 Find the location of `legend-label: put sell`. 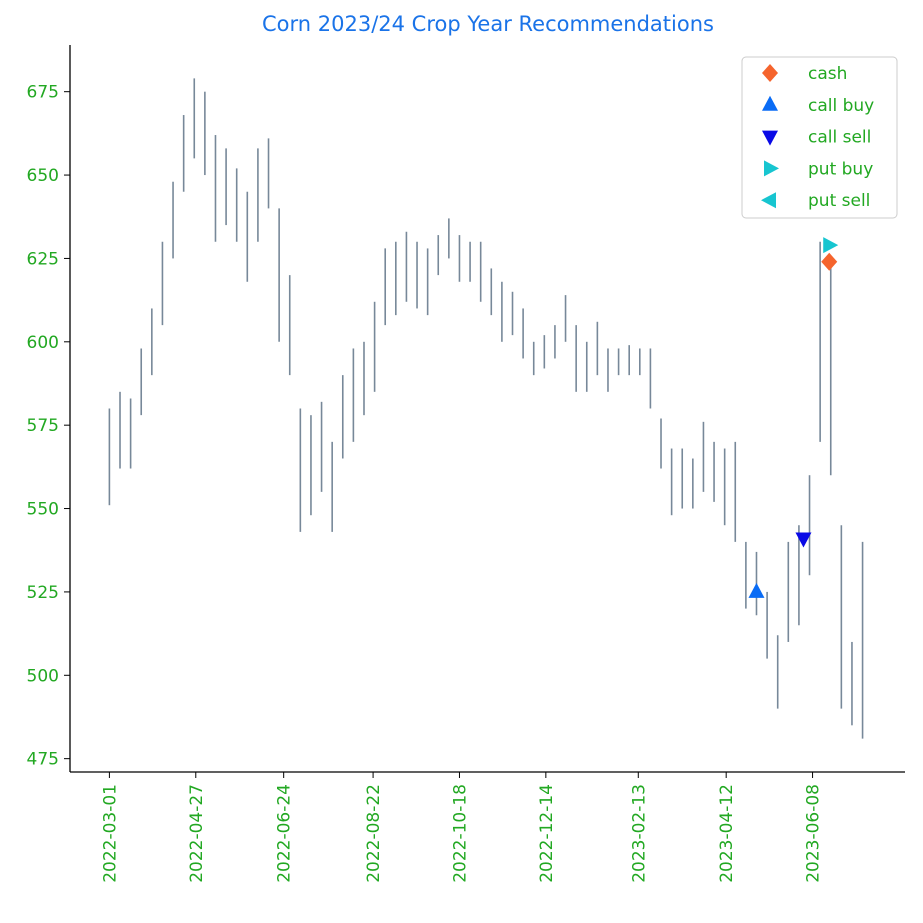

legend-label: put sell is located at coordinates (839, 201).